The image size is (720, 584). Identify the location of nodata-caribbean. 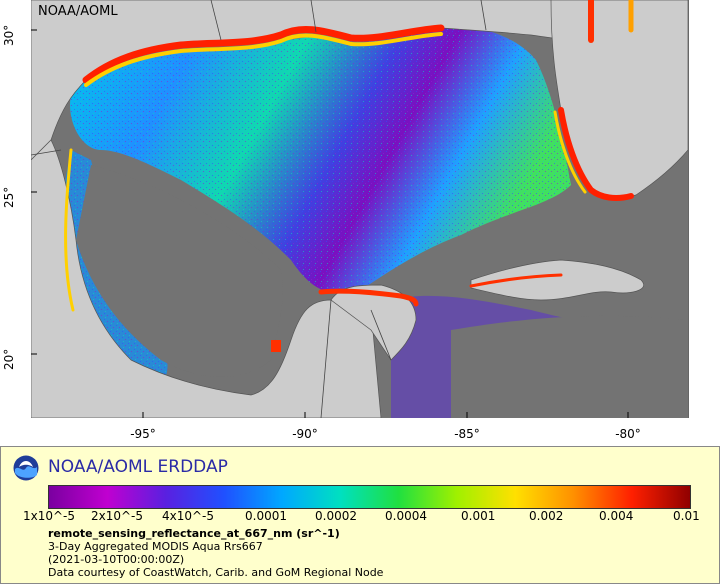
(569, 366).